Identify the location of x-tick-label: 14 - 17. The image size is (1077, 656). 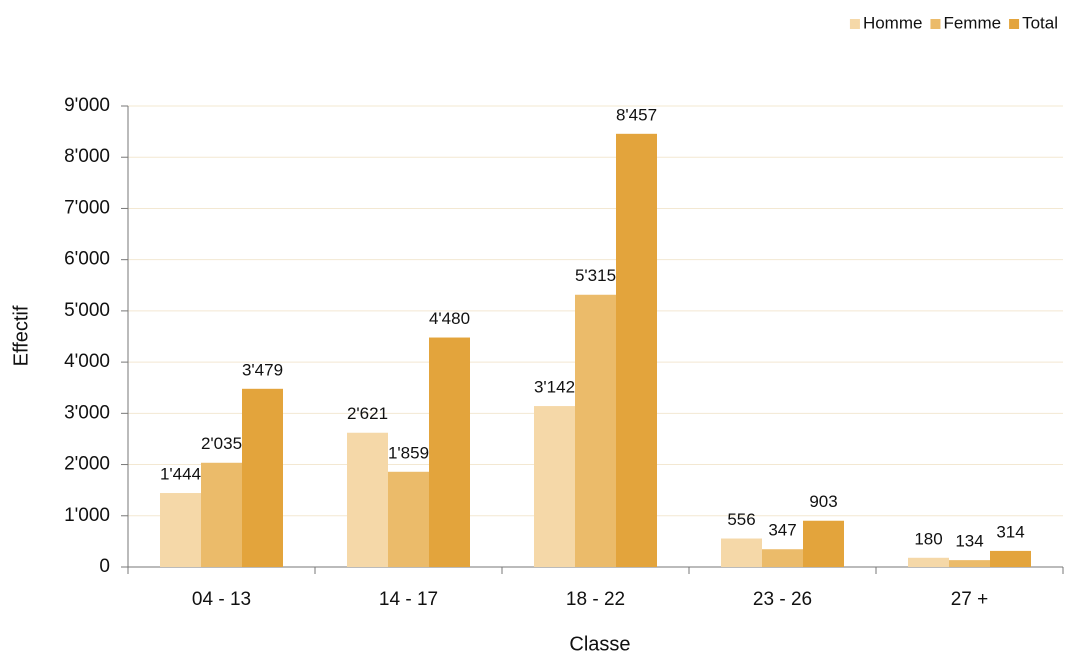
(408, 599).